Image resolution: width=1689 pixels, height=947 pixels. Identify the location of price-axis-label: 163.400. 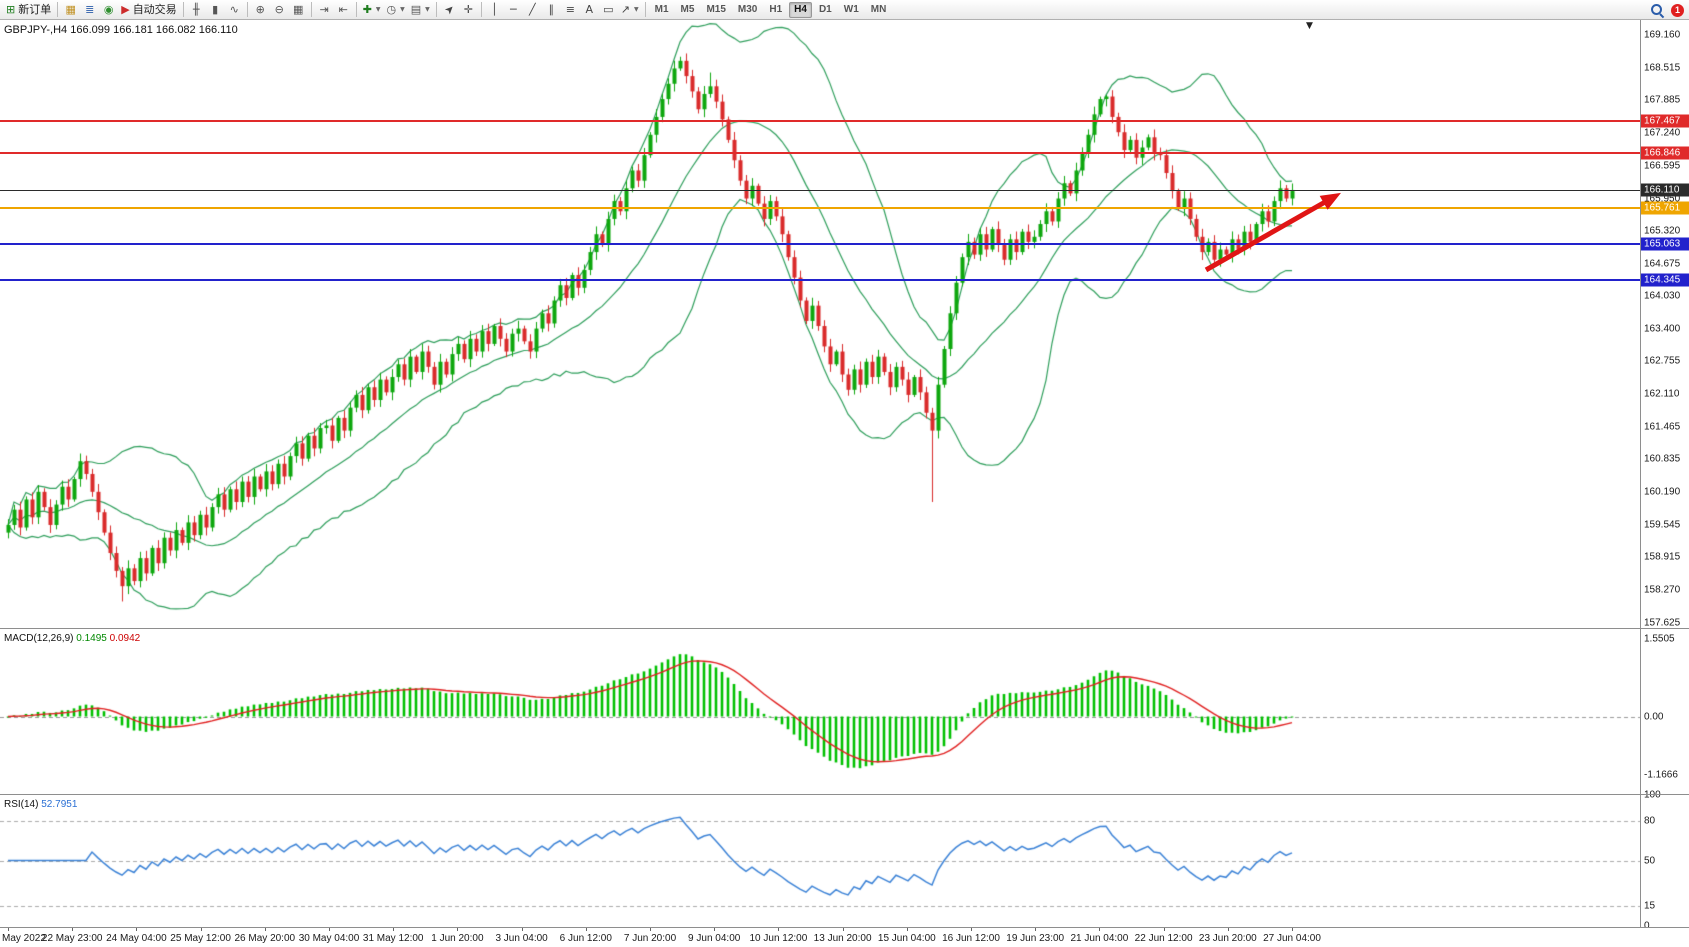
(1662, 329).